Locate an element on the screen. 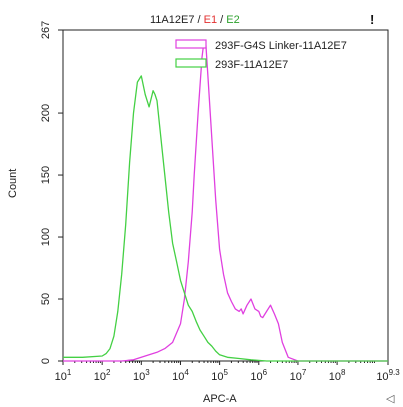  y-tick-label: 200 is located at coordinates (46, 113).